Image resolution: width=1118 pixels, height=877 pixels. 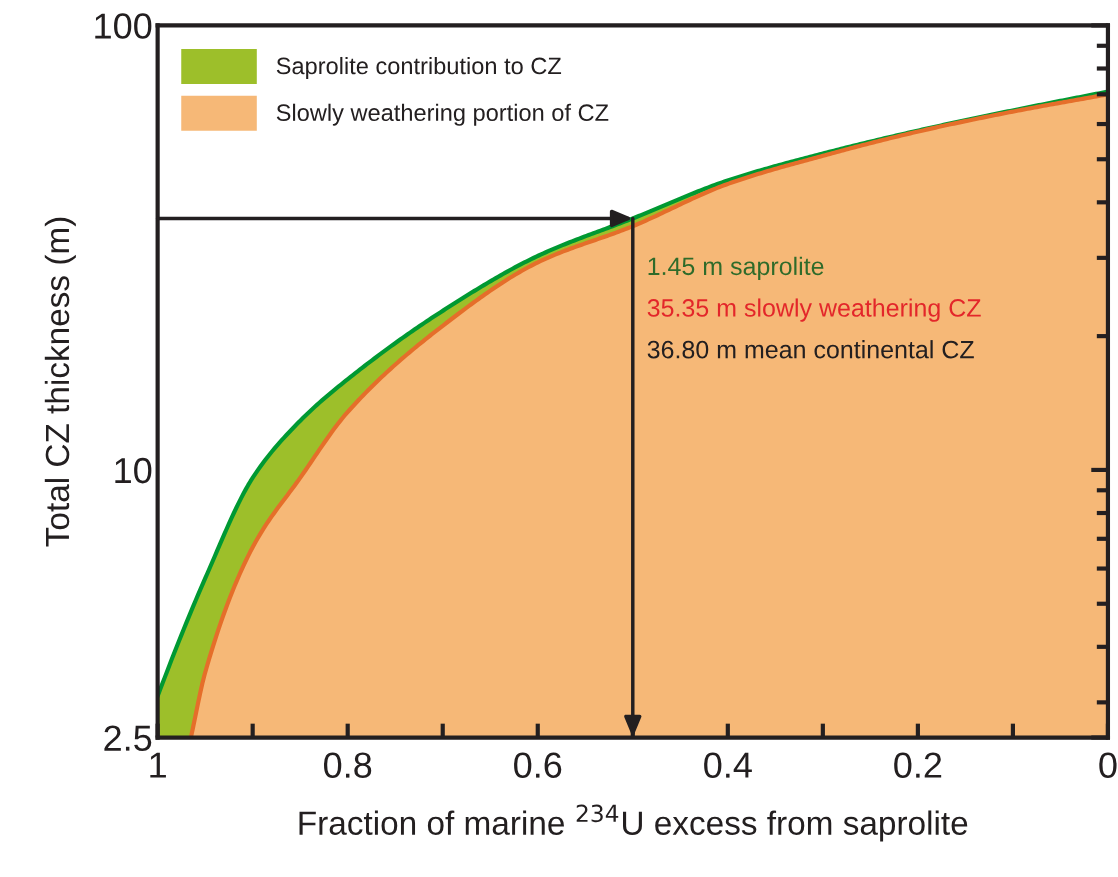 I want to click on x-tick-label: 0, so click(x=1108, y=765).